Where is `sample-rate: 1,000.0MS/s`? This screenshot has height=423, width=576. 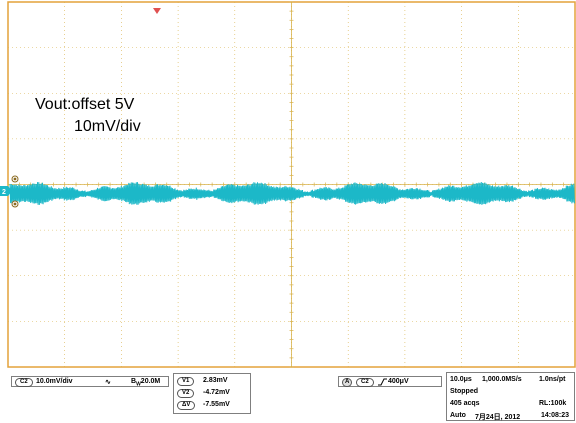 sample-rate: 1,000.0MS/s is located at coordinates (502, 379).